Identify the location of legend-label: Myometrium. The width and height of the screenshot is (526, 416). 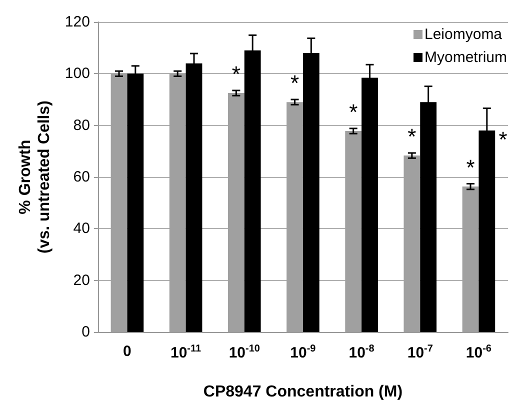
(466, 57).